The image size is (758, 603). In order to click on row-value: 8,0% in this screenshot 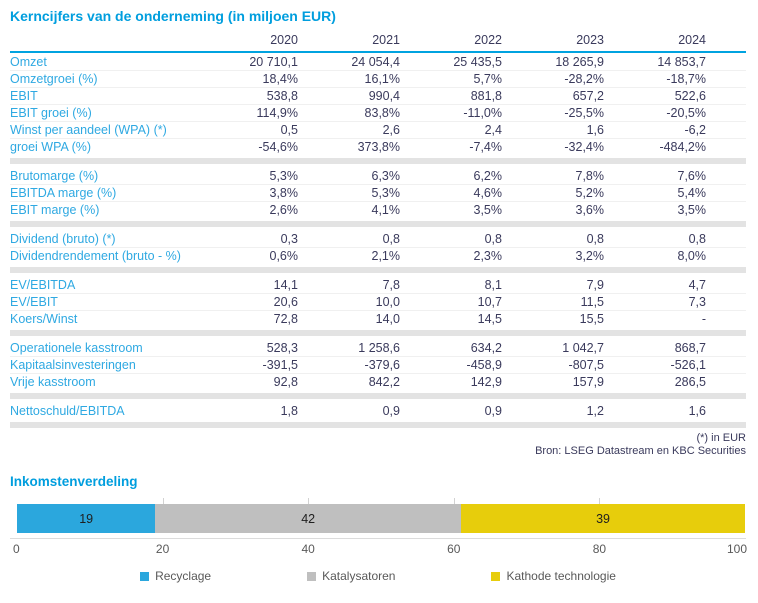, I will do `click(692, 256)`.